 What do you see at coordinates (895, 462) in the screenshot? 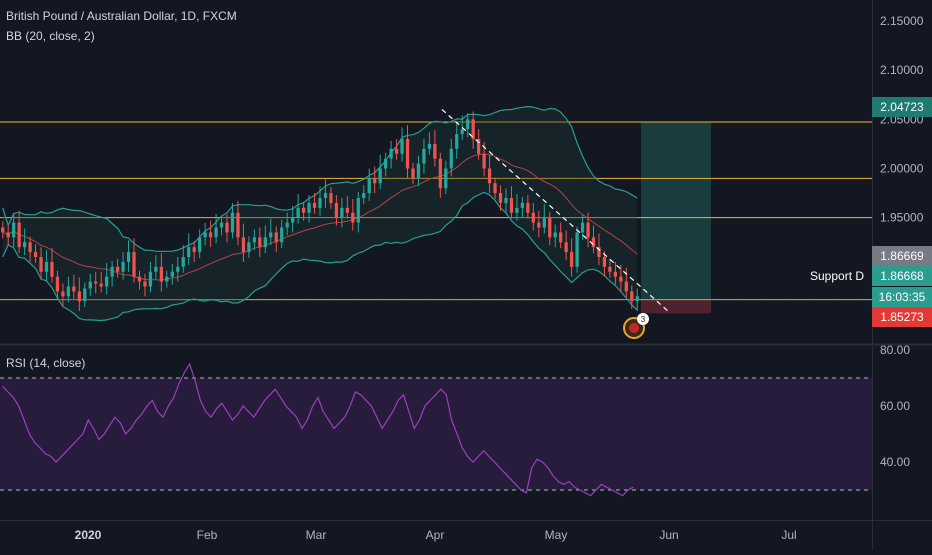
I see `rsi-axis-tick: 40.00` at bounding box center [895, 462].